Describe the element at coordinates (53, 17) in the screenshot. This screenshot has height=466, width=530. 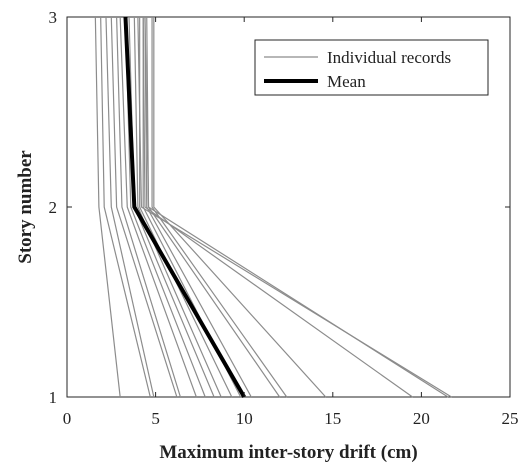
I see `y-tick-label: 3` at that location.